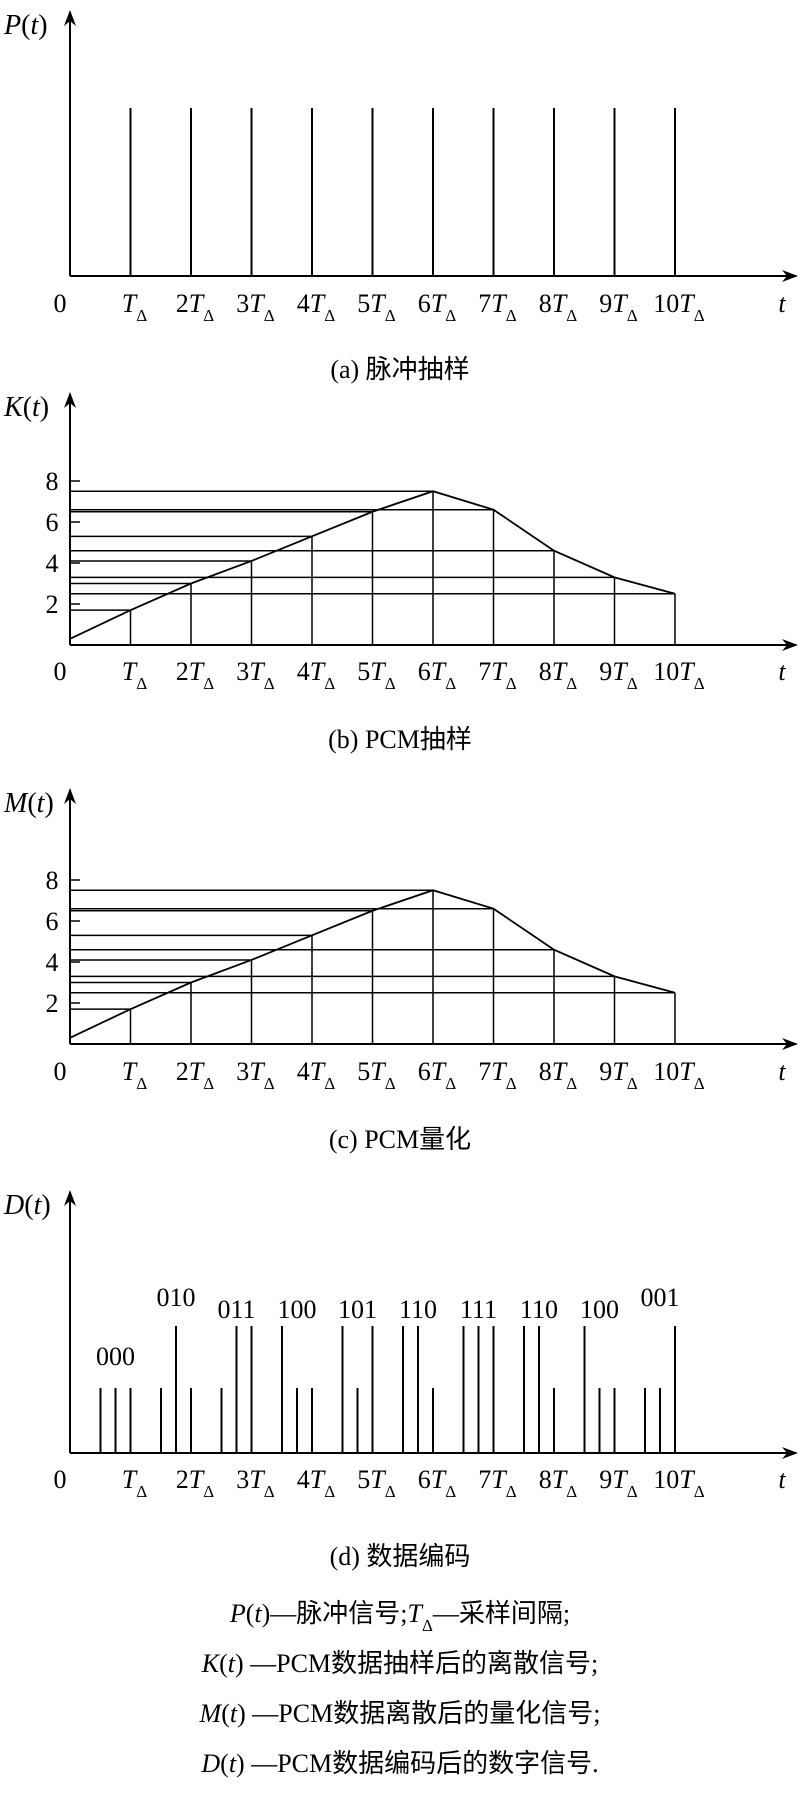 The image size is (800, 1818). Describe the element at coordinates (400, 1139) in the screenshot. I see `panel-caption: (c) PCM量化` at that location.